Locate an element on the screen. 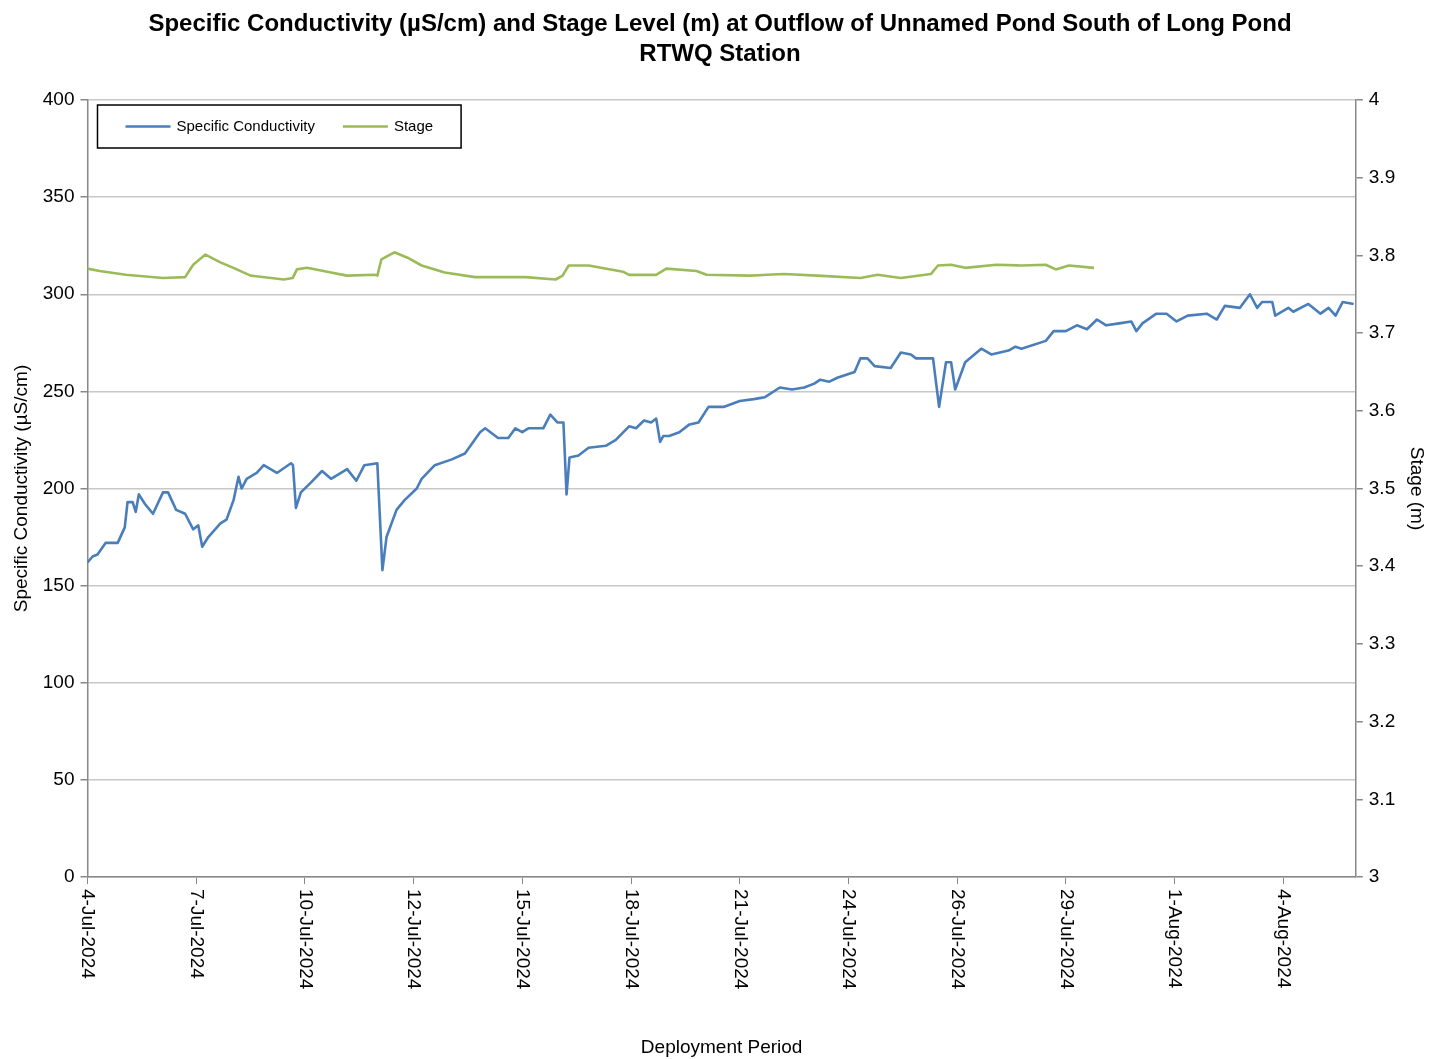 The image size is (1440, 1059). x-tick-label: 26-Jul-2024 is located at coordinates (958, 939).